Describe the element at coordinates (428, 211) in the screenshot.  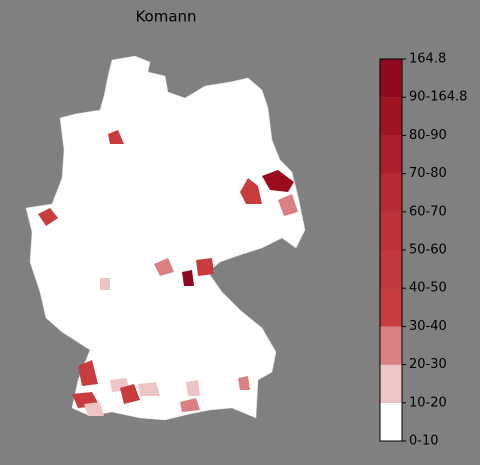
I see `colorbar-label: 60-70` at that location.